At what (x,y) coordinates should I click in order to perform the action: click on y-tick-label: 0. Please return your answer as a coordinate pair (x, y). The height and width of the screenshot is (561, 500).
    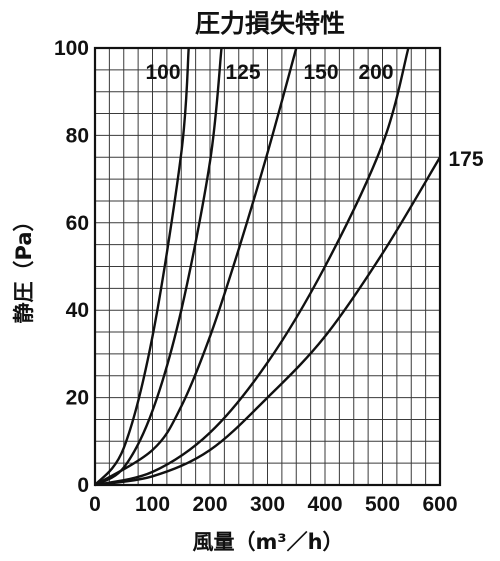
    Looking at the image, I should click on (83, 485).